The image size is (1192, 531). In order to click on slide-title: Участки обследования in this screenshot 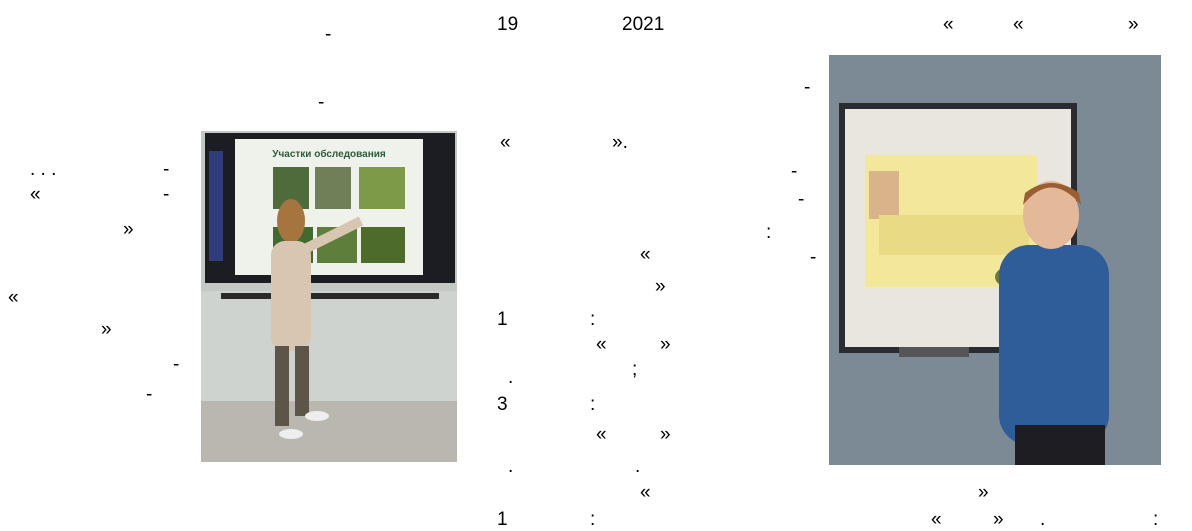, I will do `click(329, 154)`.